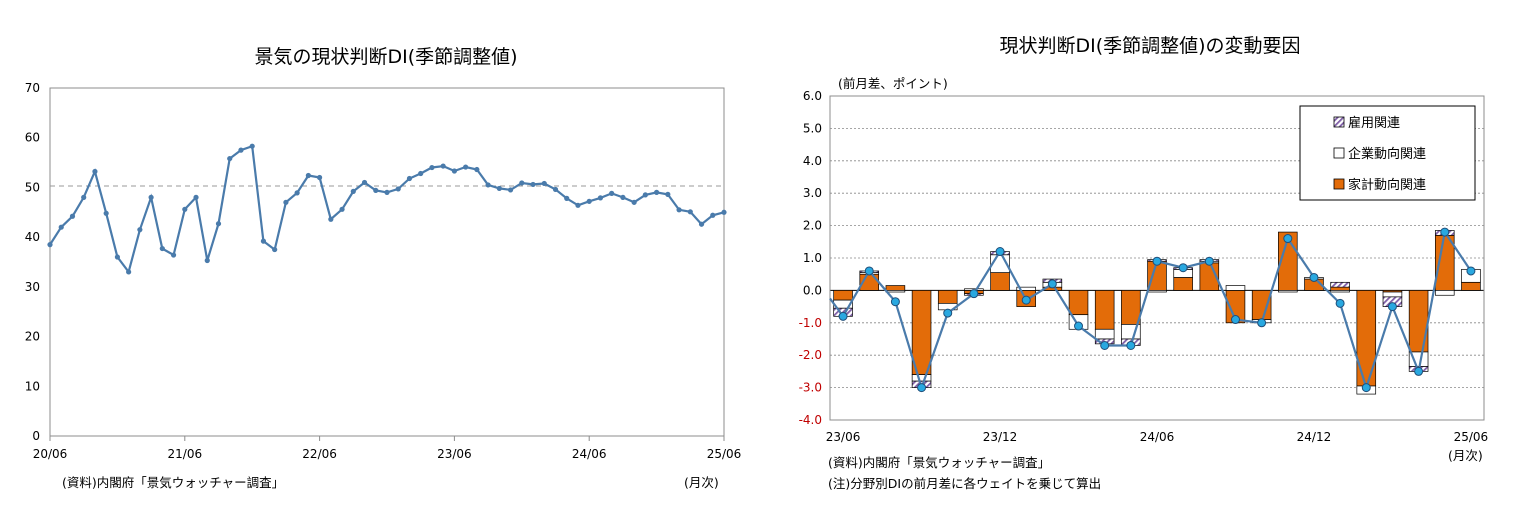 The image size is (1517, 526). I want to click on left-x-tick-label: 24/06, so click(589, 454).